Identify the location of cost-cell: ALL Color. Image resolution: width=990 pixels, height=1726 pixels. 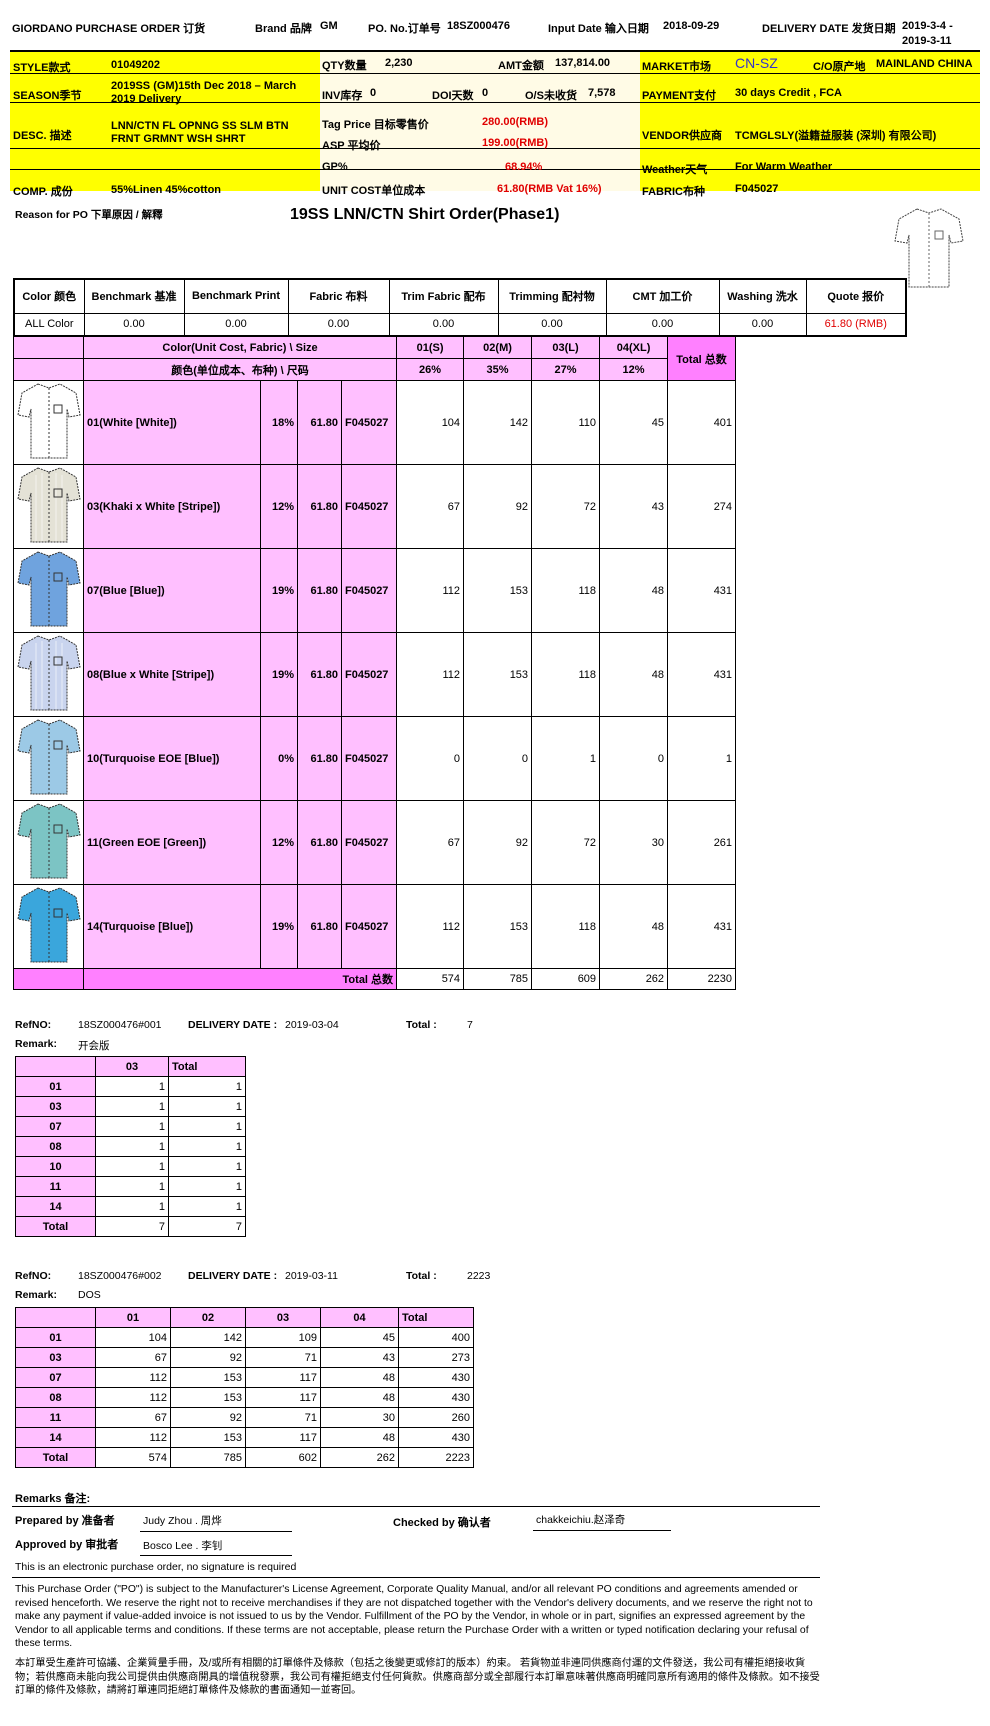
(49, 324).